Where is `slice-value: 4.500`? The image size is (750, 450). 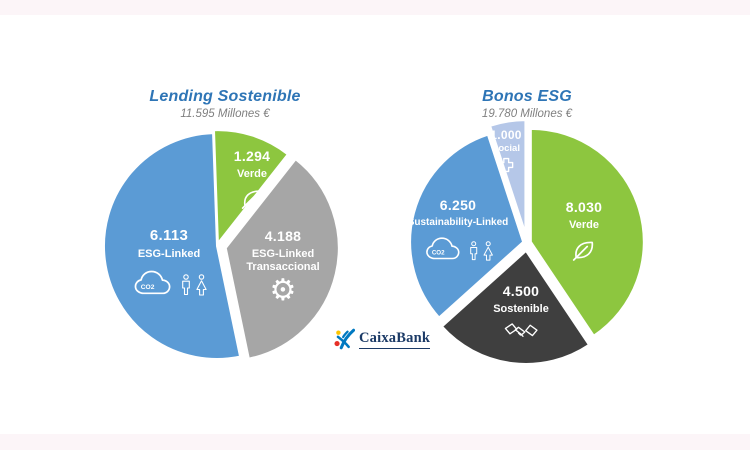
slice-value: 4.500 is located at coordinates (521, 291).